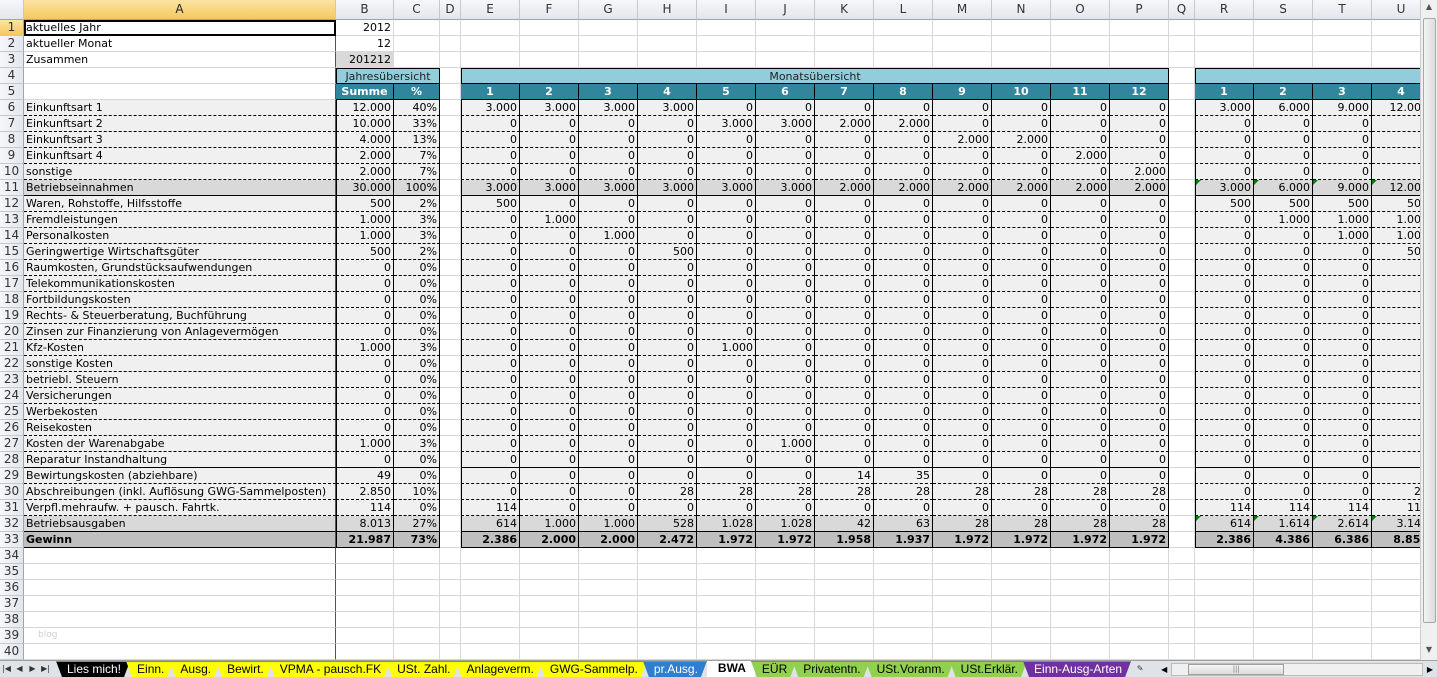 The height and width of the screenshot is (677, 1437). Describe the element at coordinates (549, 524) in the screenshot. I see `month-value: 1.000` at that location.